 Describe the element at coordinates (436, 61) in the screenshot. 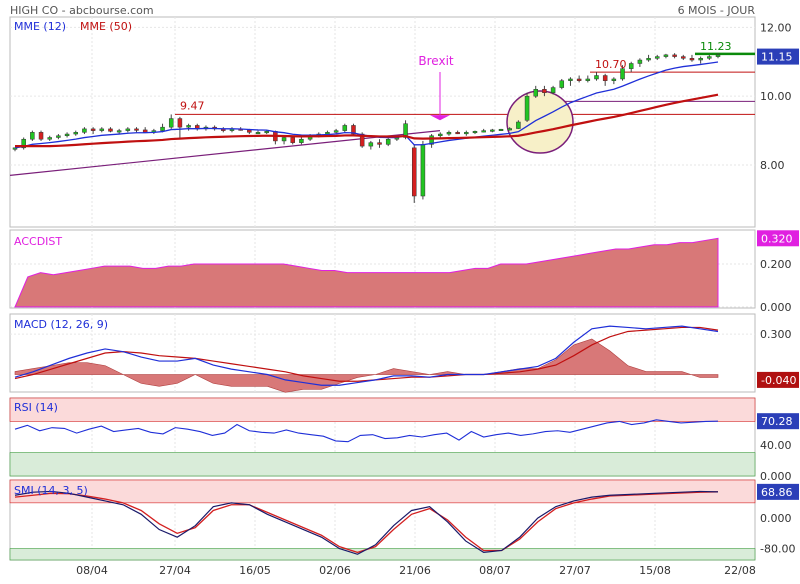

I see `annotation-brexit: Brexit` at that location.